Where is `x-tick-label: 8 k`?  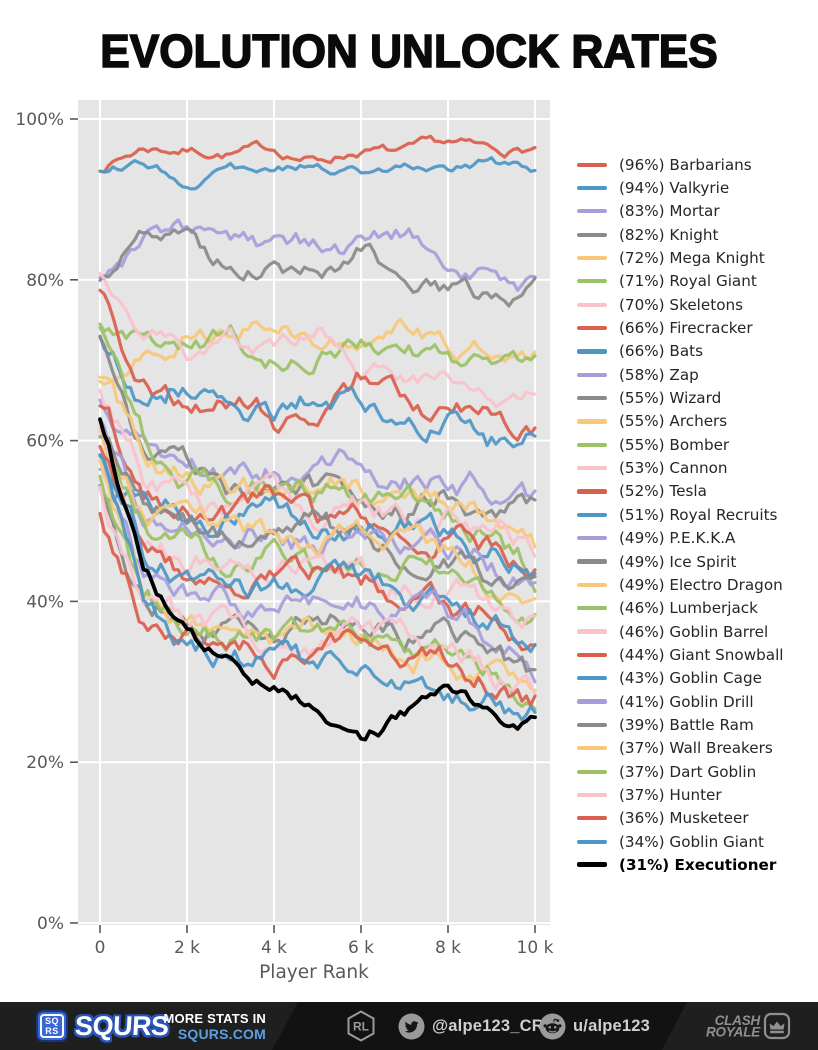 x-tick-label: 8 k is located at coordinates (448, 948).